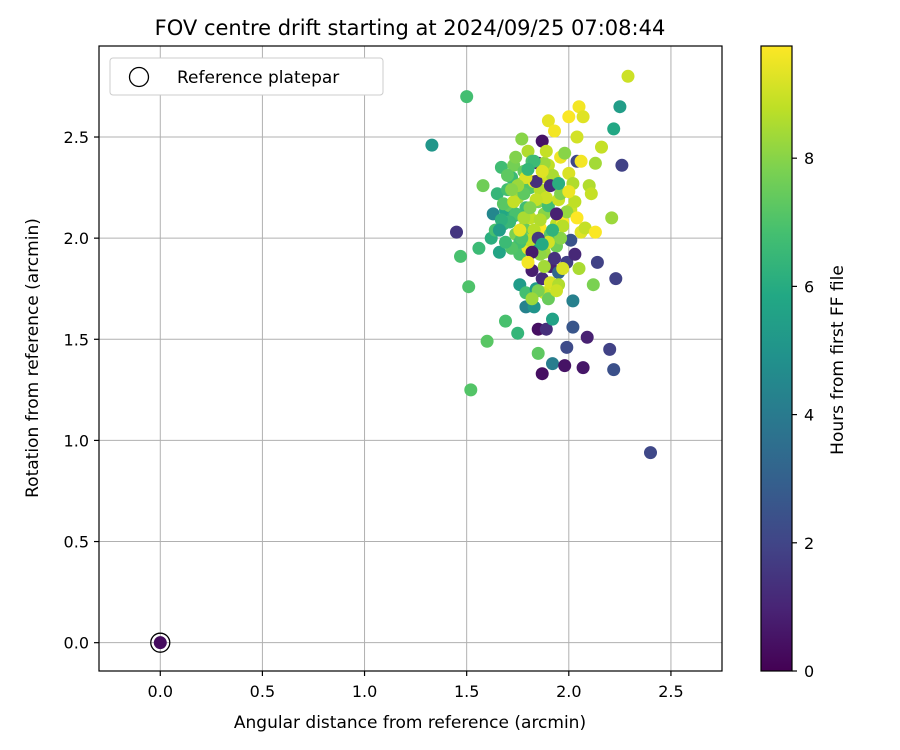 This screenshot has height=750, width=900. I want to click on x-tick-label: 0.0, so click(160, 691).